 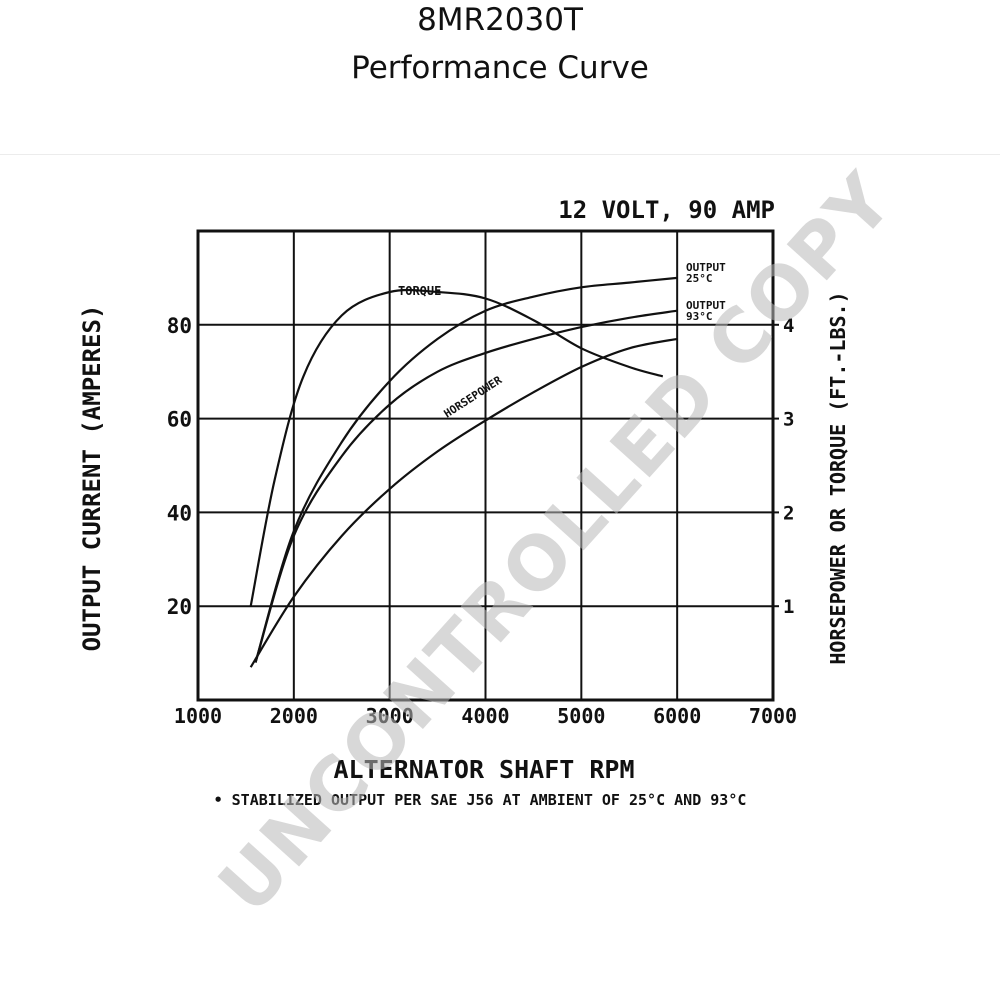 I want to click on series-label-text: 25°C, so click(x=699, y=278).